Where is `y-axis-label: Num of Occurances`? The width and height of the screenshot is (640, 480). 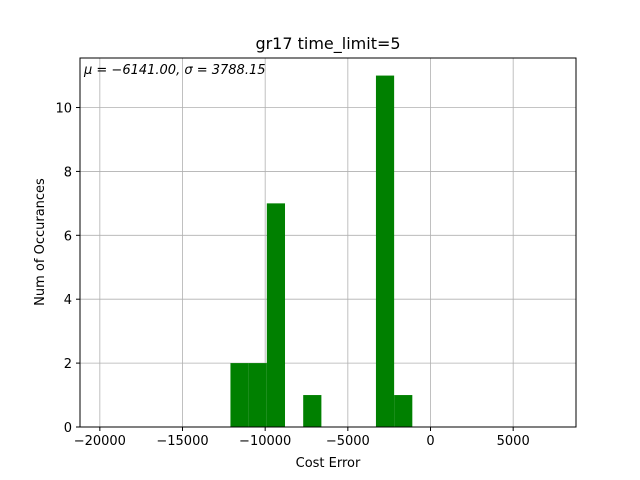 y-axis-label: Num of Occurances is located at coordinates (40, 242).